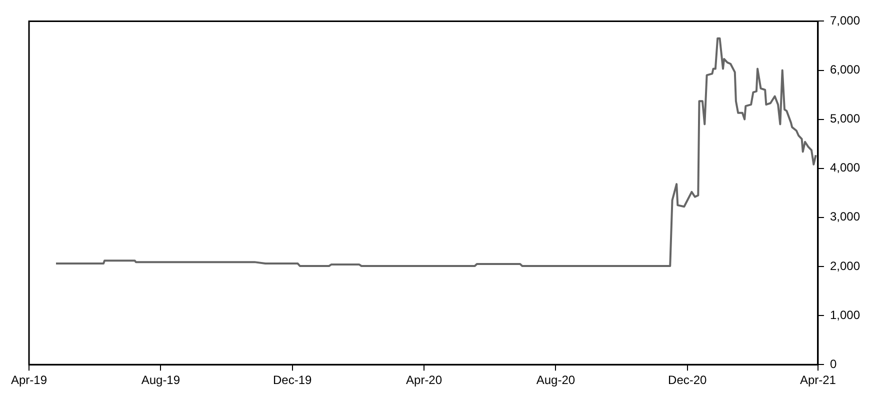 This screenshot has width=882, height=401. I want to click on y-tick-label: 2,000, so click(845, 265).